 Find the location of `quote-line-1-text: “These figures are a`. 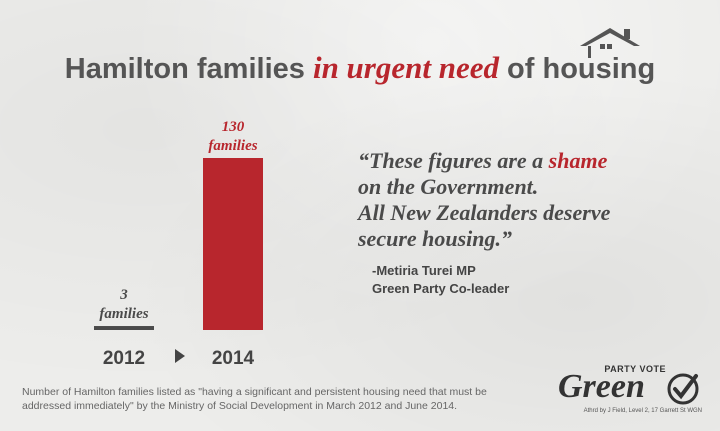

quote-line-1-text: “These figures are a is located at coordinates (451, 160).